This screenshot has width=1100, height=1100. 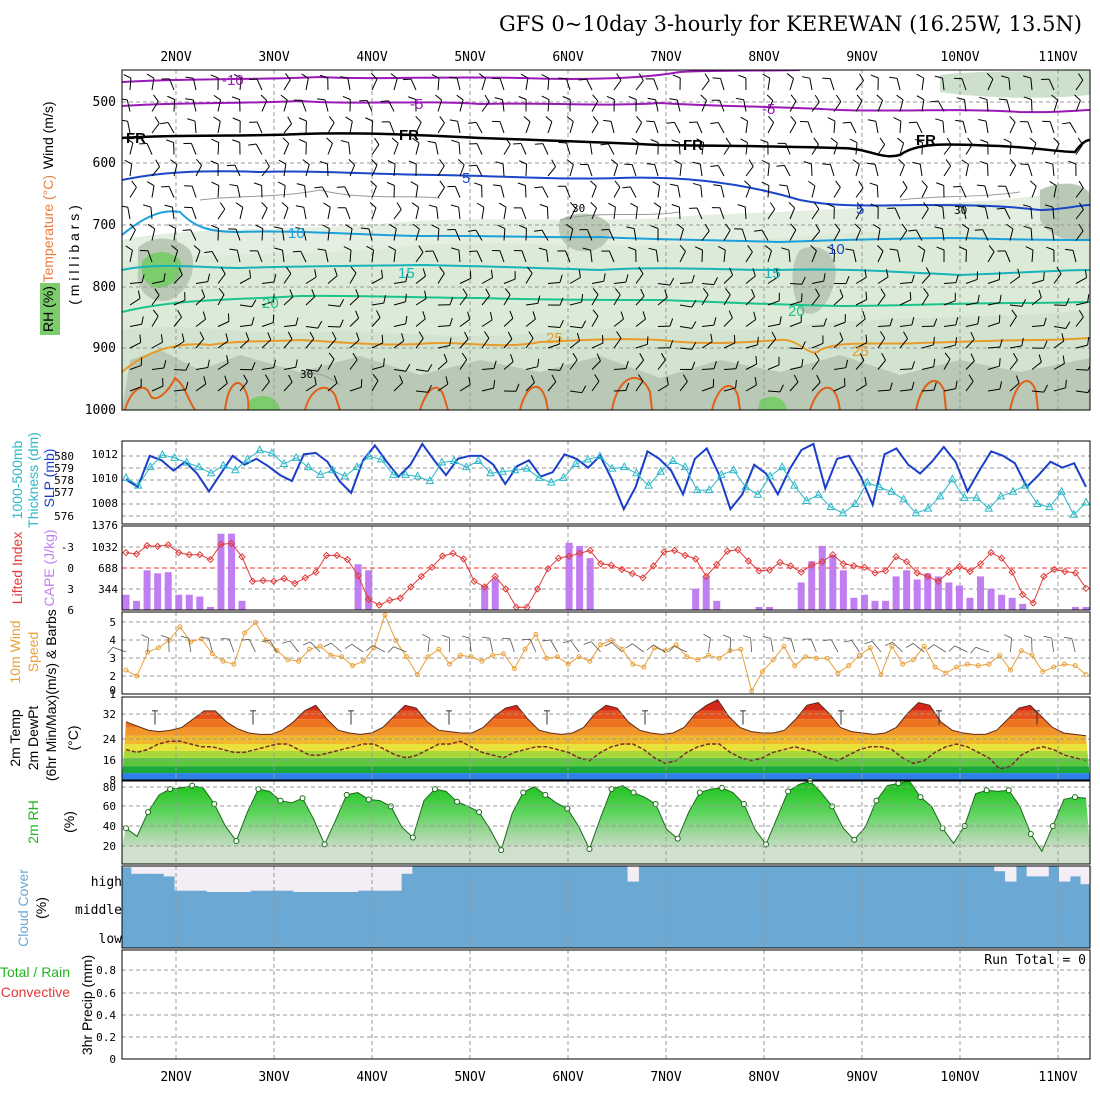 I want to click on temp-band, so click(x=606, y=754).